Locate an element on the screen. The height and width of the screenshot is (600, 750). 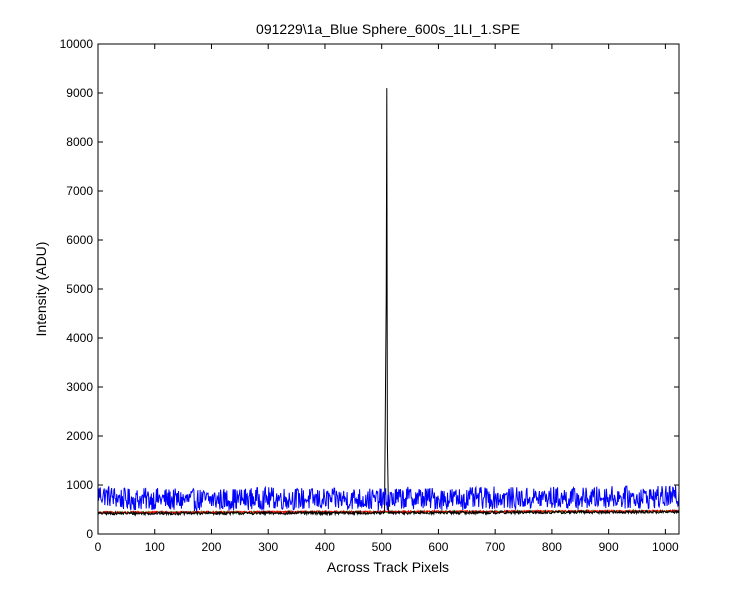
y-tick-label: 7000 is located at coordinates (79, 191).